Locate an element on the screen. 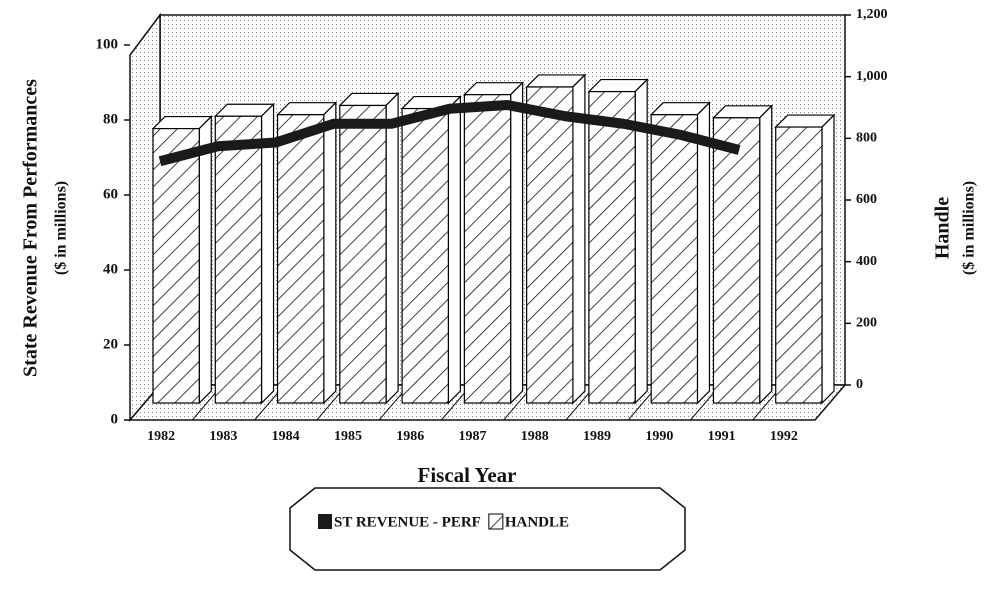  y2-tick-label: 800 is located at coordinates (866, 138).